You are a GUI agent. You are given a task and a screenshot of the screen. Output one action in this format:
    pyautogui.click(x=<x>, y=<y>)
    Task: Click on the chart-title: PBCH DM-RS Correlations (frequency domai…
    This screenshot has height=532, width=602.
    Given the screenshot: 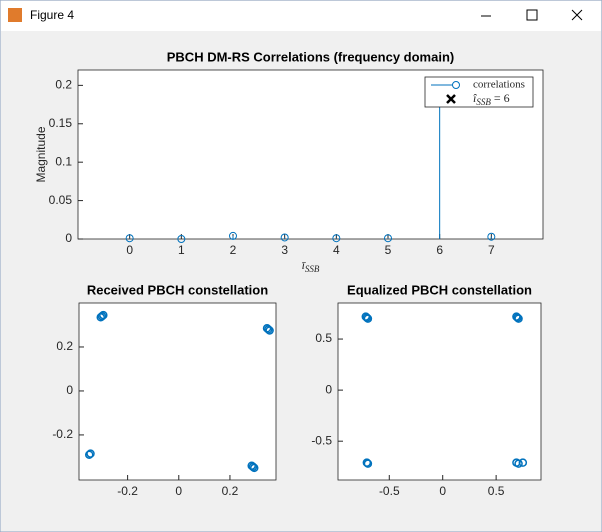 What is the action you would take?
    pyautogui.click(x=310, y=56)
    